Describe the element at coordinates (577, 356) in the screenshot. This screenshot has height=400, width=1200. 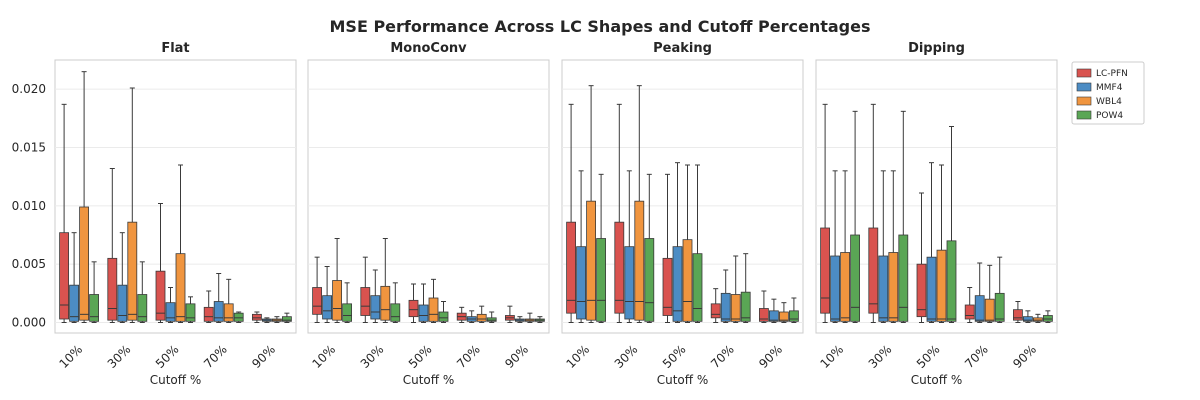
I see `x-tick-label: 10%` at that location.